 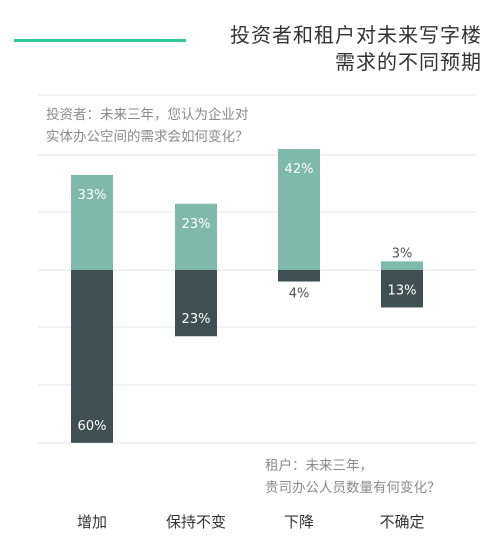 I want to click on accent-line, so click(x=100, y=40).